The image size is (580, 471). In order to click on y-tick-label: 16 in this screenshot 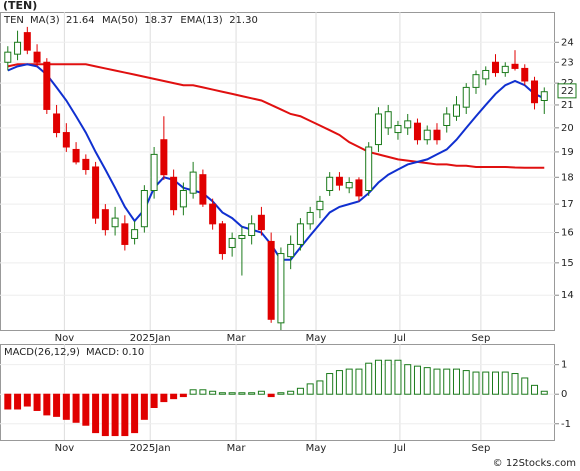, I will do `click(567, 233)`.